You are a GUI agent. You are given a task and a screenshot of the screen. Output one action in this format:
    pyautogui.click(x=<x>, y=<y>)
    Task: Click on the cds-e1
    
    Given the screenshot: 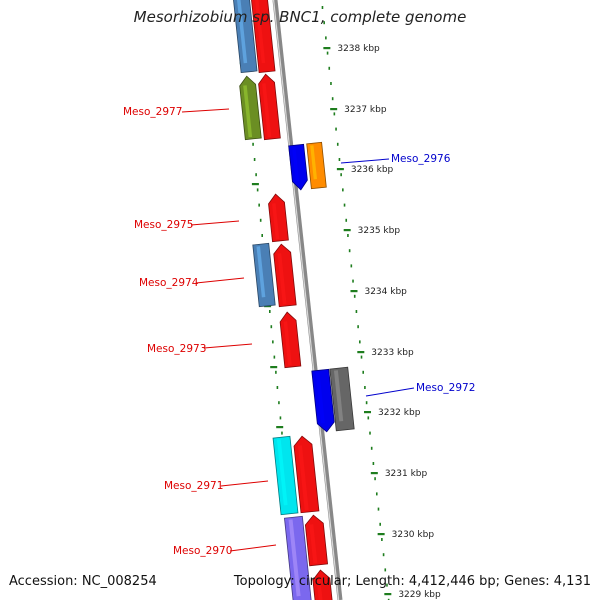 What is the action you would take?
    pyautogui.click(x=264, y=275)
    